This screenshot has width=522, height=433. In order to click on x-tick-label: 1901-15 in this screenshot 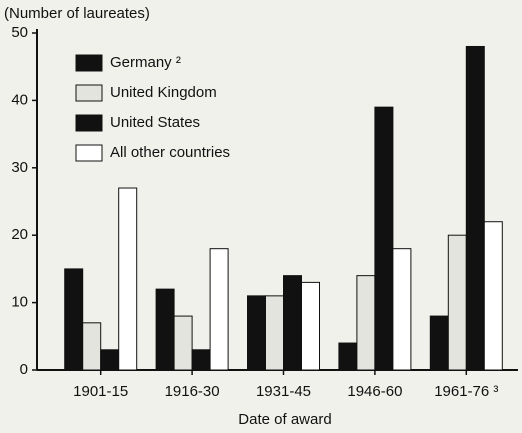, I will do `click(100, 391)`.